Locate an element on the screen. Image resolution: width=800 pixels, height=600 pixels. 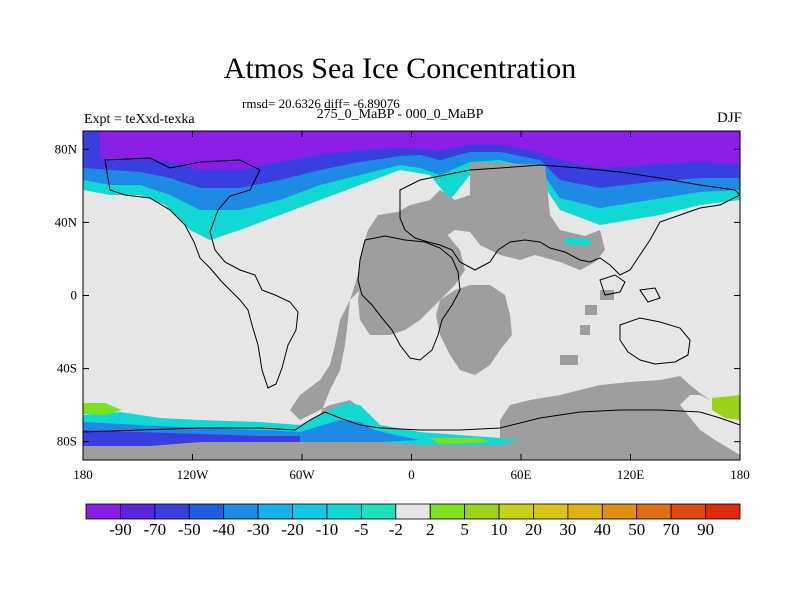
coastline-asia-islands is located at coordinates (630, 288).